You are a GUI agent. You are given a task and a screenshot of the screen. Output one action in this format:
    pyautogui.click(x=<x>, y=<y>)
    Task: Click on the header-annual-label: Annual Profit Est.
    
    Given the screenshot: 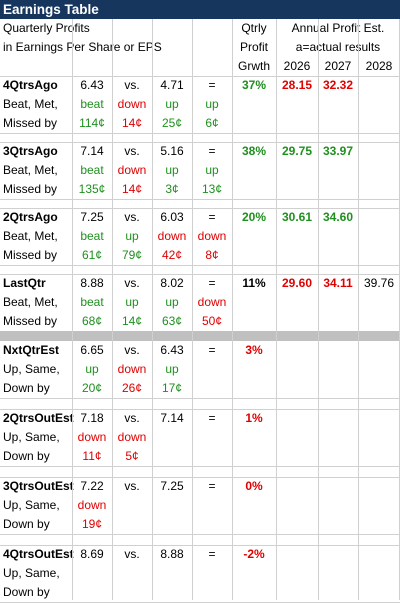 What is the action you would take?
    pyautogui.click(x=338, y=28)
    